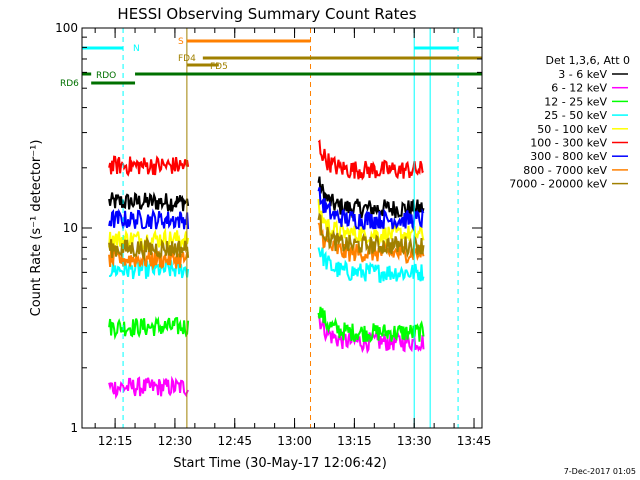  What do you see at coordinates (219, 67) in the screenshot?
I see `flag-label: FD5` at bounding box center [219, 67].